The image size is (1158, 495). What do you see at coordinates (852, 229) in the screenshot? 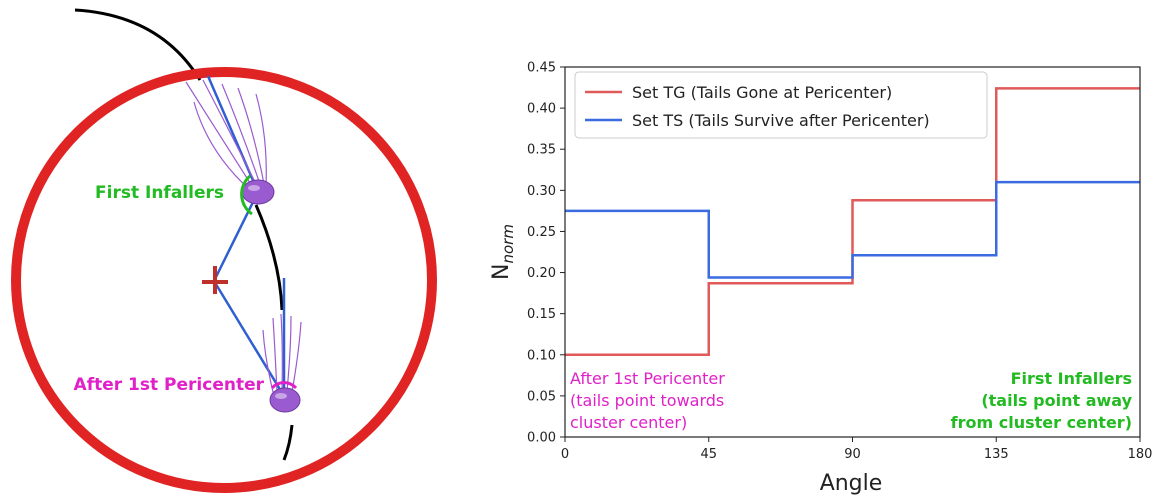
I see `series-line-ts` at bounding box center [852, 229].